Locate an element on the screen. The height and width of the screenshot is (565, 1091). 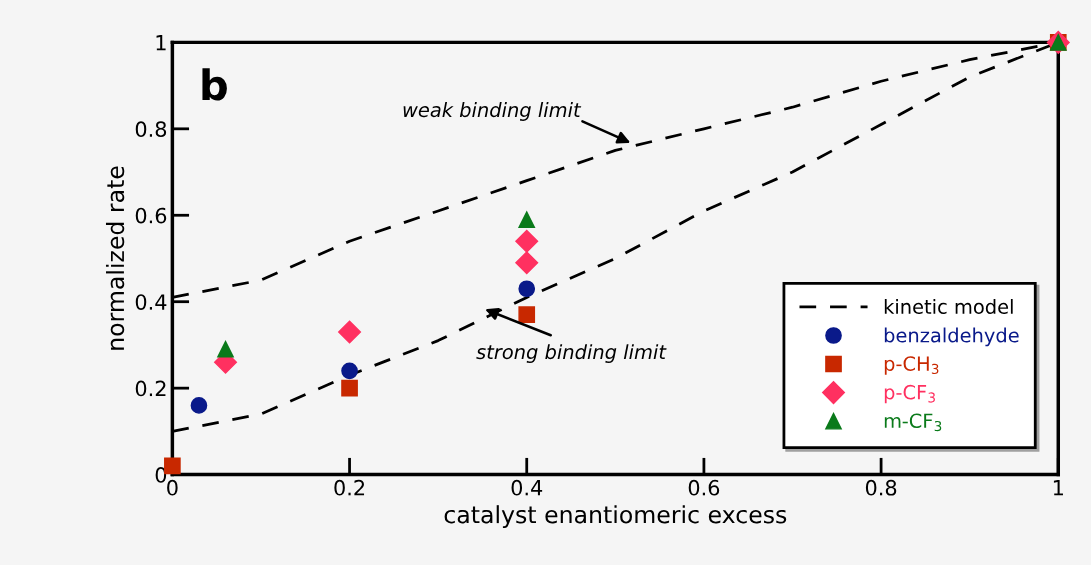
y-tick-label: 1 is located at coordinates (161, 43).